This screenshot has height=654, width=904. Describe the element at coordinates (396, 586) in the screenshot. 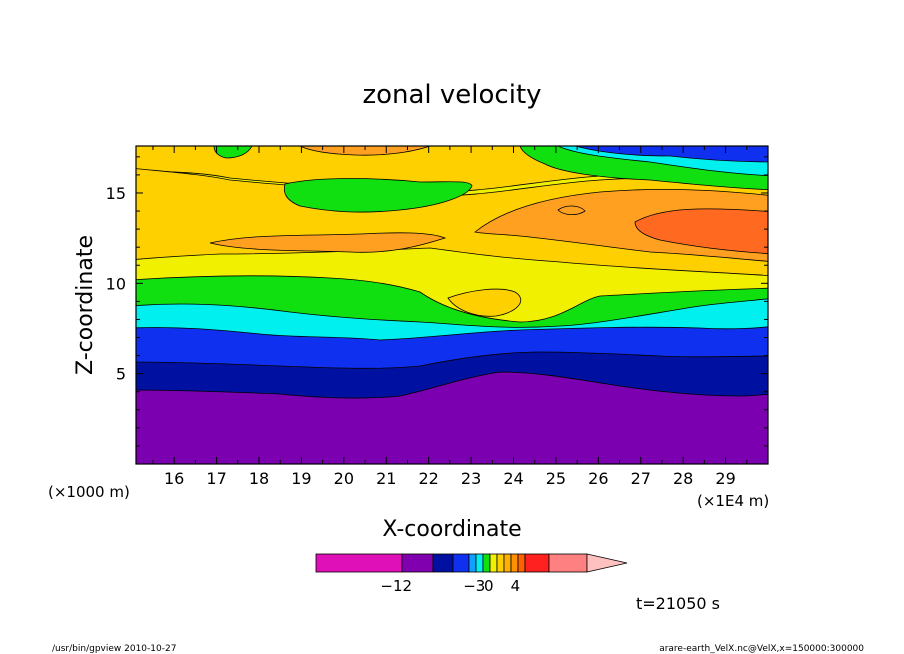

I see `colorbar-label: −12` at that location.